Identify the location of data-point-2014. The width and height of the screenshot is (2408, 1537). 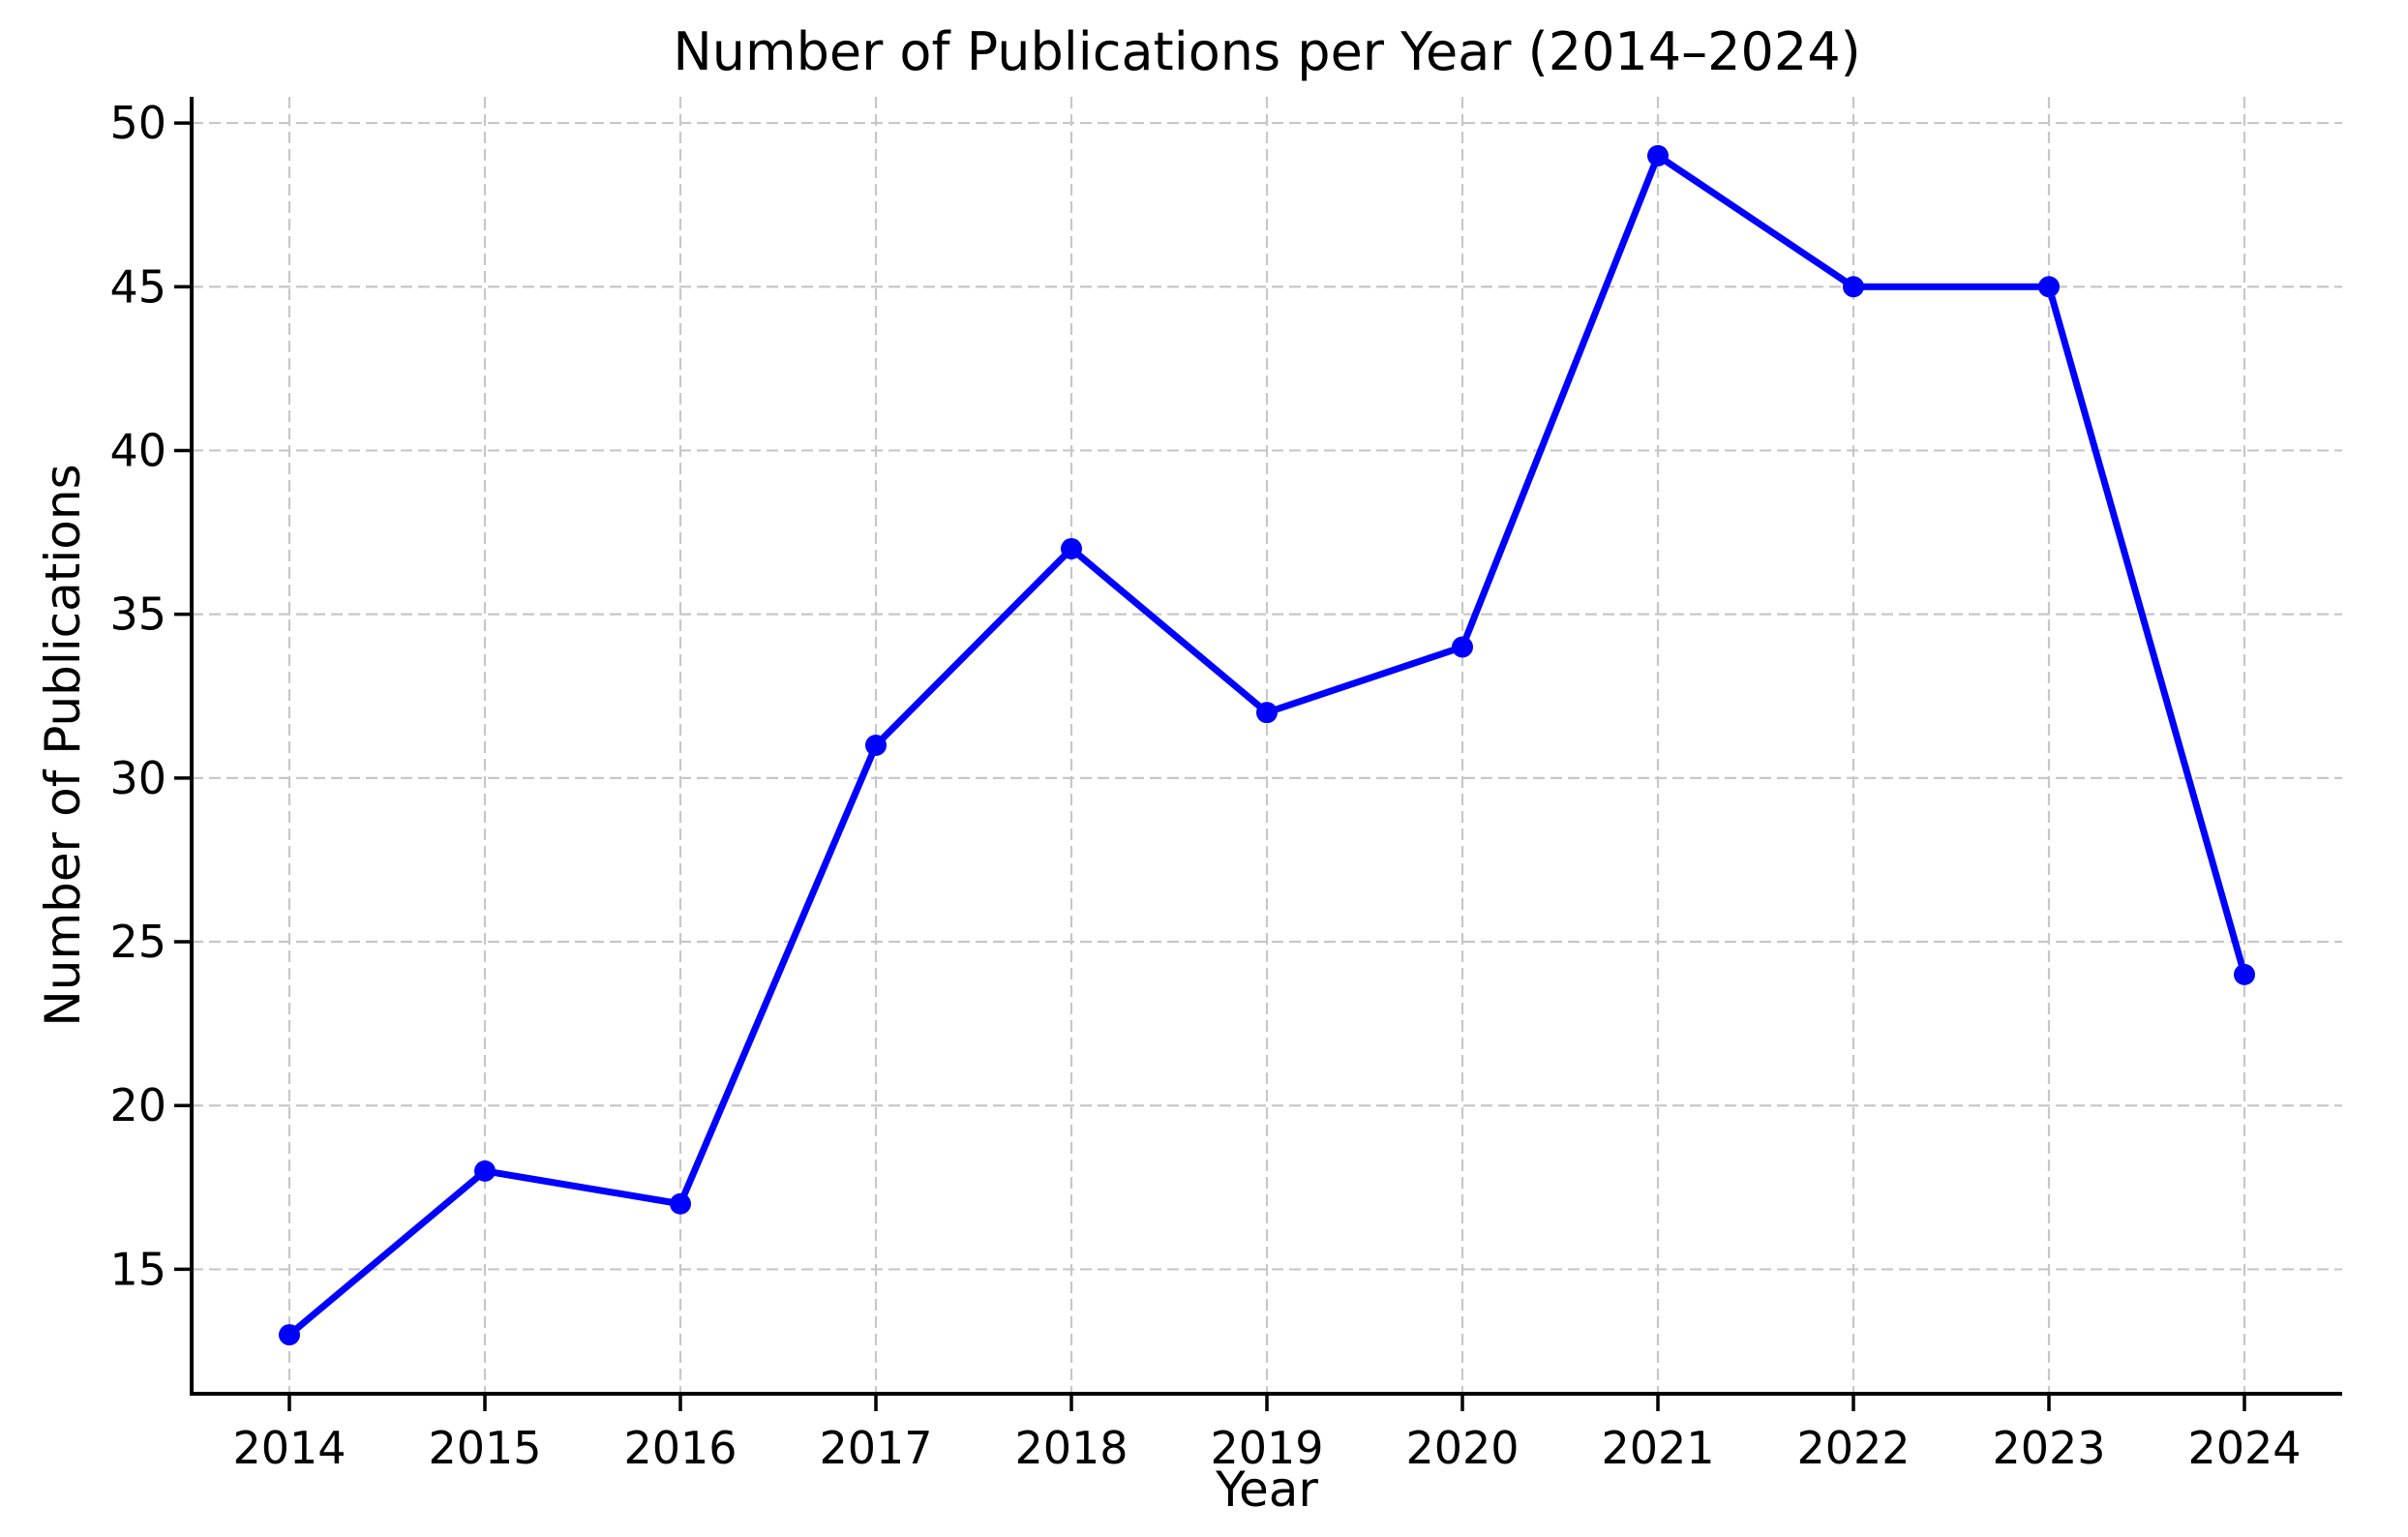
(289, 1335).